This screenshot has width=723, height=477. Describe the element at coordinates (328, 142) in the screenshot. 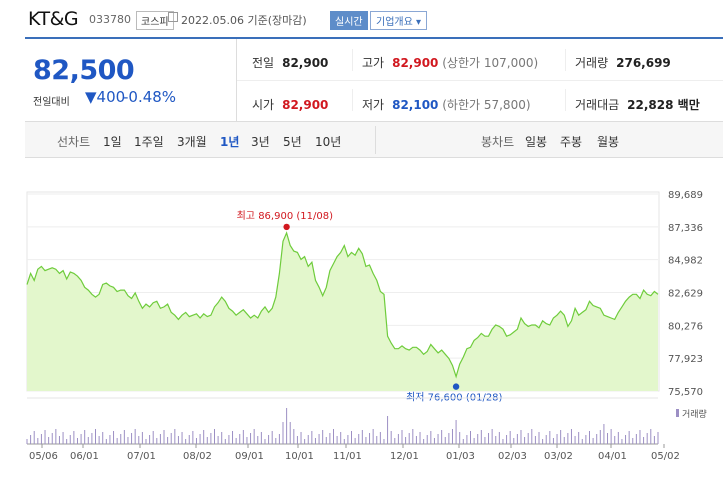

I see `period-10y: 10년` at that location.